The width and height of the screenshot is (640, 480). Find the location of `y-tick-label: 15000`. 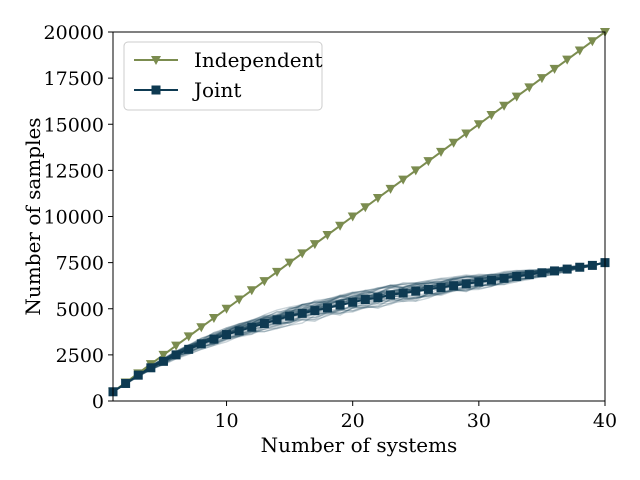

y-tick-label: 15000 is located at coordinates (74, 125).